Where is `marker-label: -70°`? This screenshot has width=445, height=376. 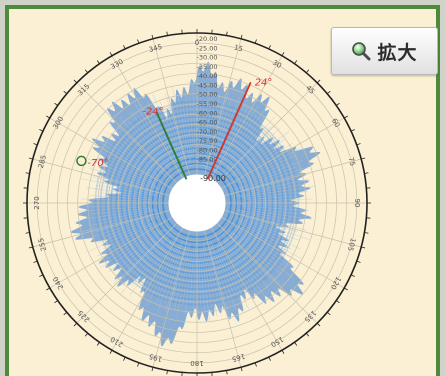 marker-label: -70° is located at coordinates (97, 163).